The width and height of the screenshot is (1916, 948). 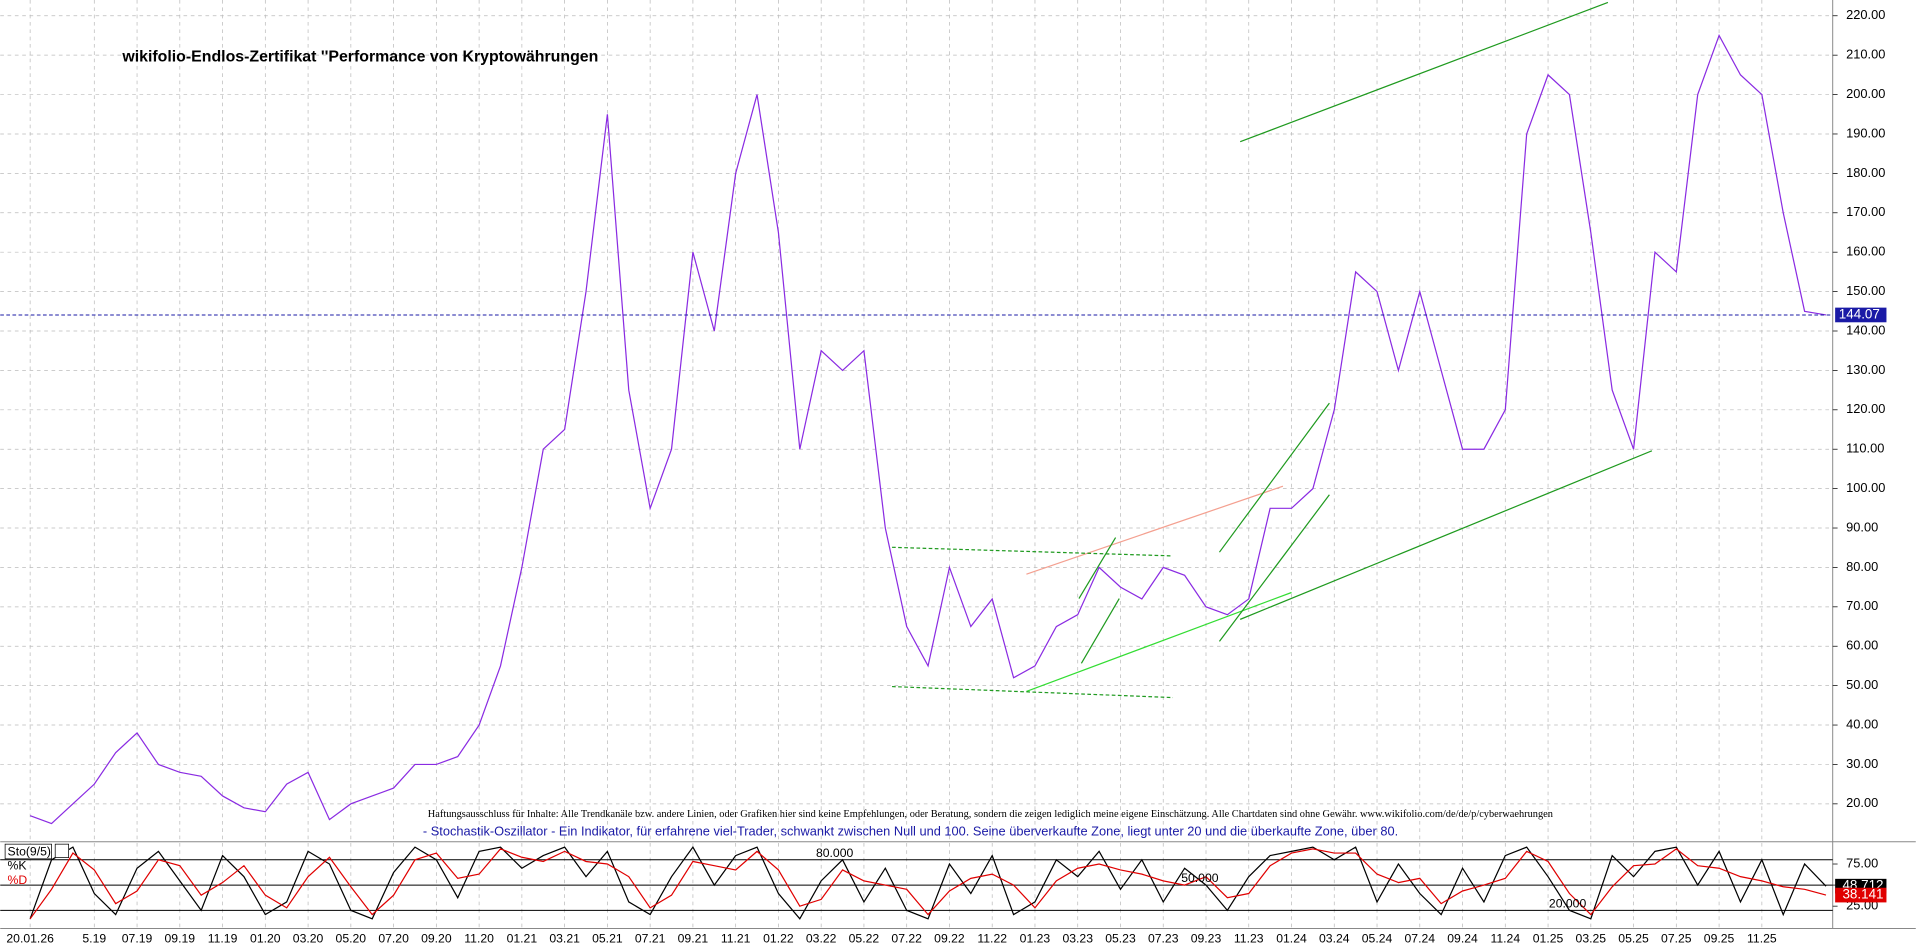 I want to click on x-tick-label: 01.21, so click(x=522, y=939).